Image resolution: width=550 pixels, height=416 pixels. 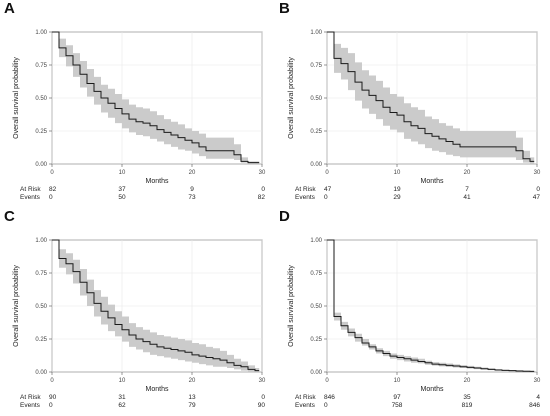 What do you see at coordinates (53, 189) in the screenshot?
I see `at-risk-value: 82` at bounding box center [53, 189].